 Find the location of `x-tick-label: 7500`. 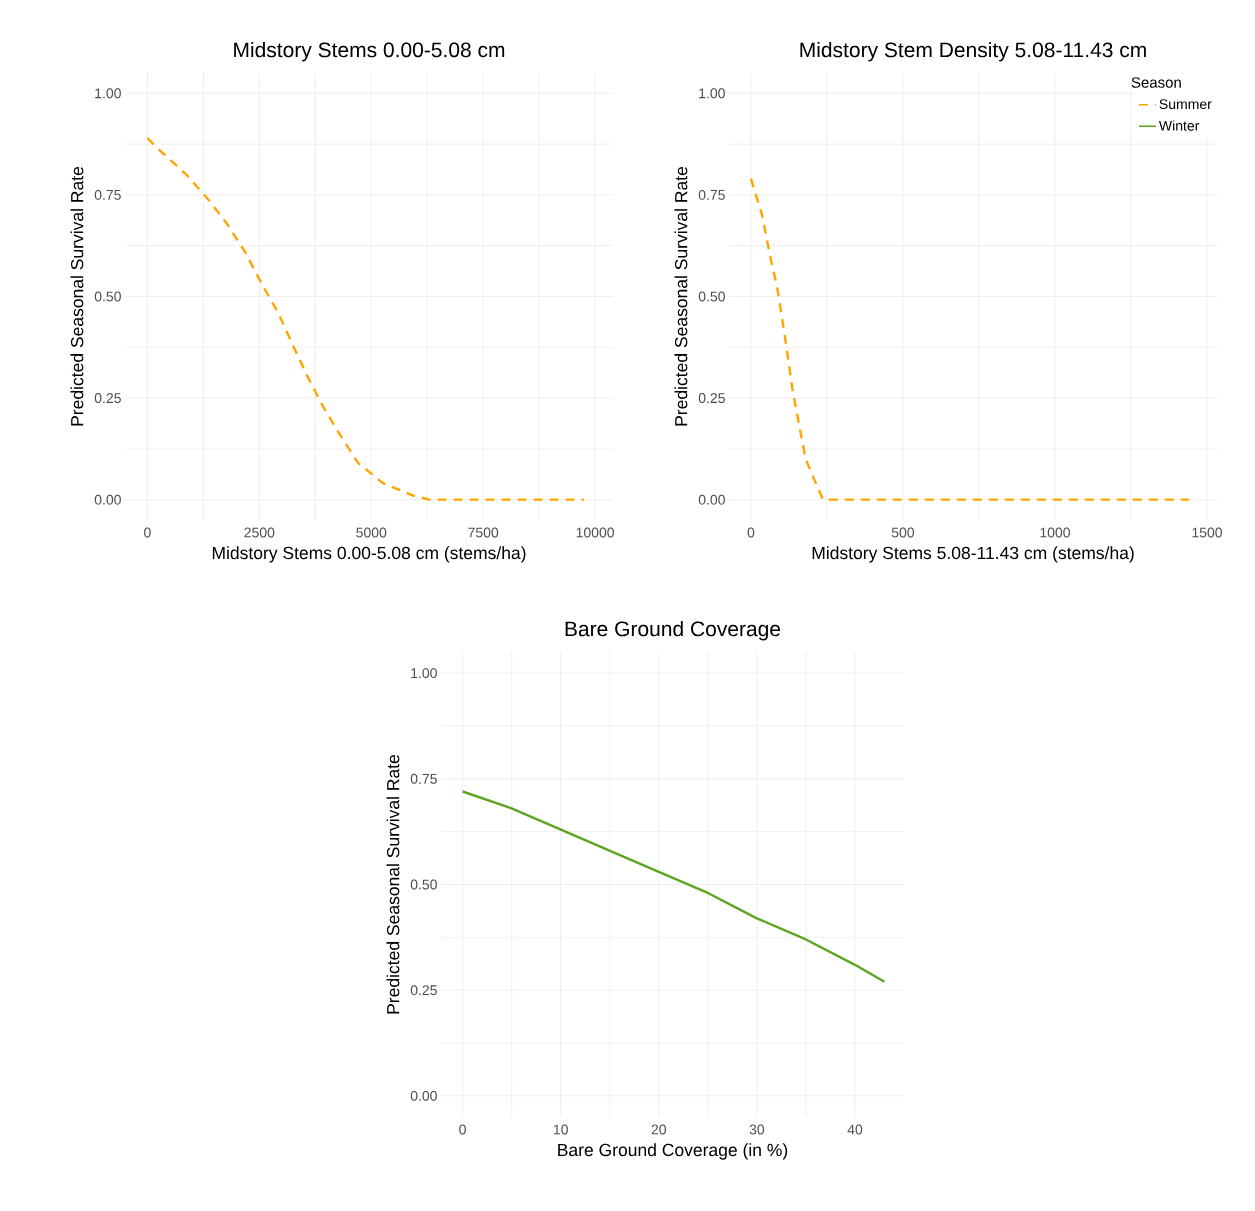

x-tick-label: 7500 is located at coordinates (483, 532).